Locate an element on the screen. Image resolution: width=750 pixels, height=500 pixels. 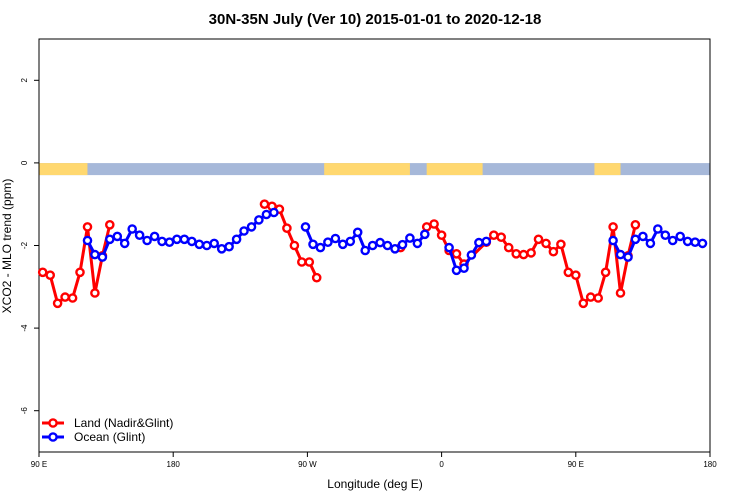
legend-land-label: Land (Nadir&Glint) is located at coordinates (123, 423).